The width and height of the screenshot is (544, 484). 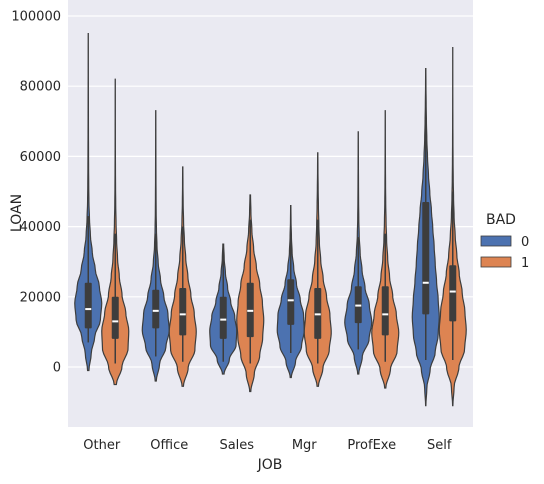 What do you see at coordinates (304, 445) in the screenshot?
I see `x-tick-label: Mgr` at bounding box center [304, 445].